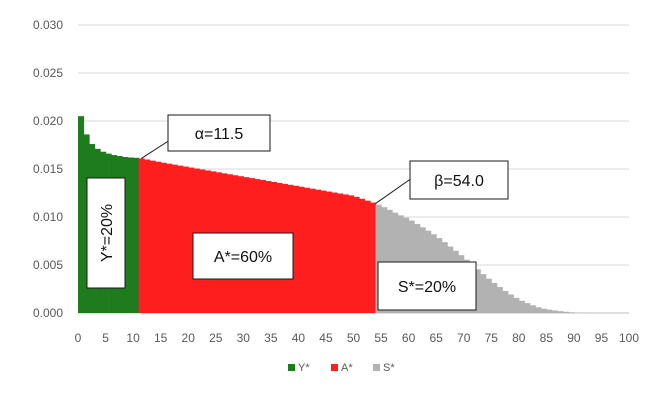  Describe the element at coordinates (106, 233) in the screenshot. I see `y-share-box` at that location.